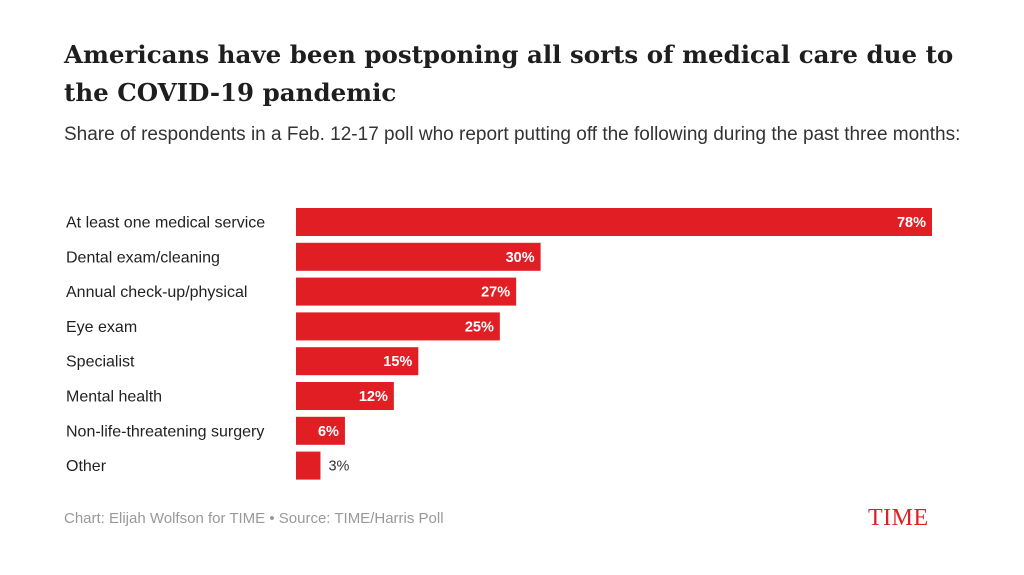  What do you see at coordinates (397, 362) in the screenshot?
I see `value-label: 15%` at bounding box center [397, 362].